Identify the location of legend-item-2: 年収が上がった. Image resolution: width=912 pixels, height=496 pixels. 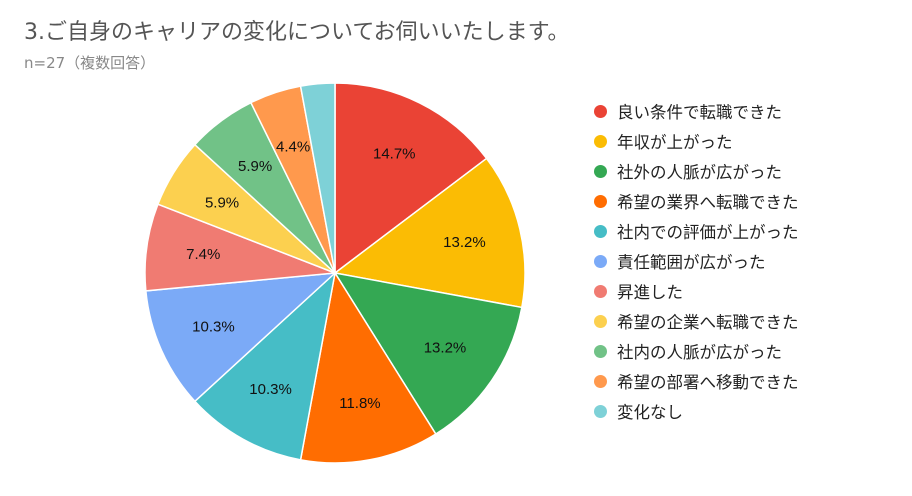
(696, 141).